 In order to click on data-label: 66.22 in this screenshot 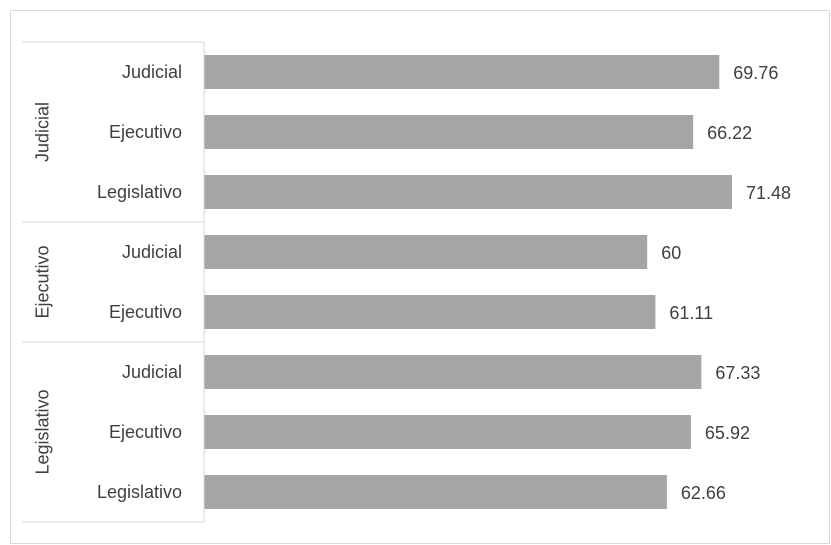, I will do `click(729, 133)`.